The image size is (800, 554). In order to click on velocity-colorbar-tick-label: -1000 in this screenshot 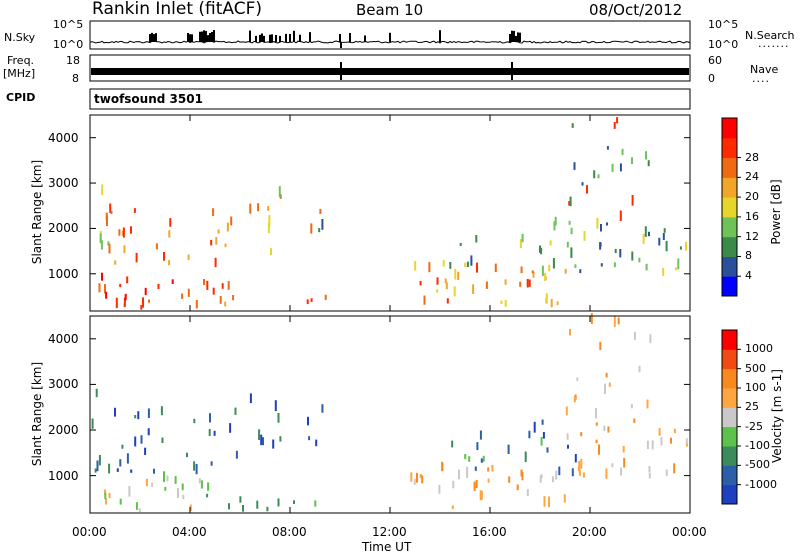, I will do `click(761, 484)`.